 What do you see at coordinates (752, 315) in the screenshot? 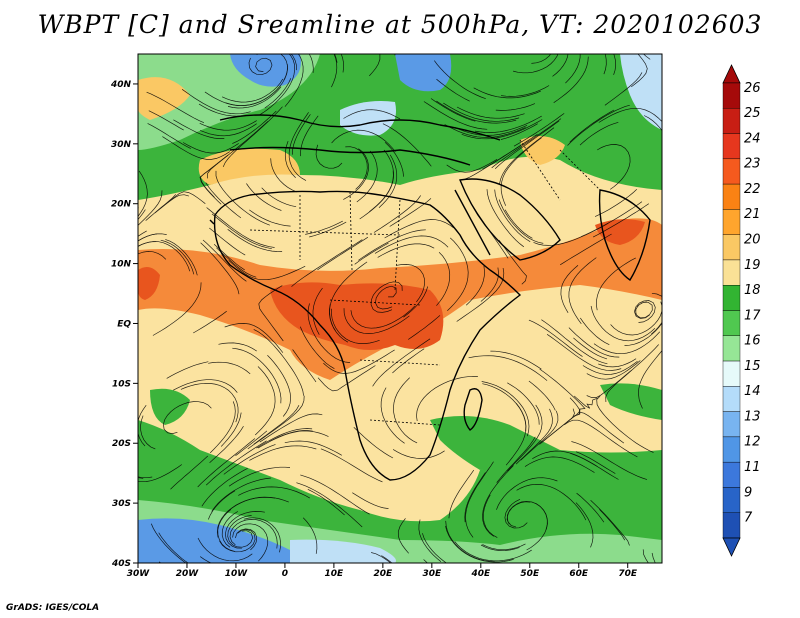
I see `colorbar-level-label: 17` at bounding box center [752, 315].